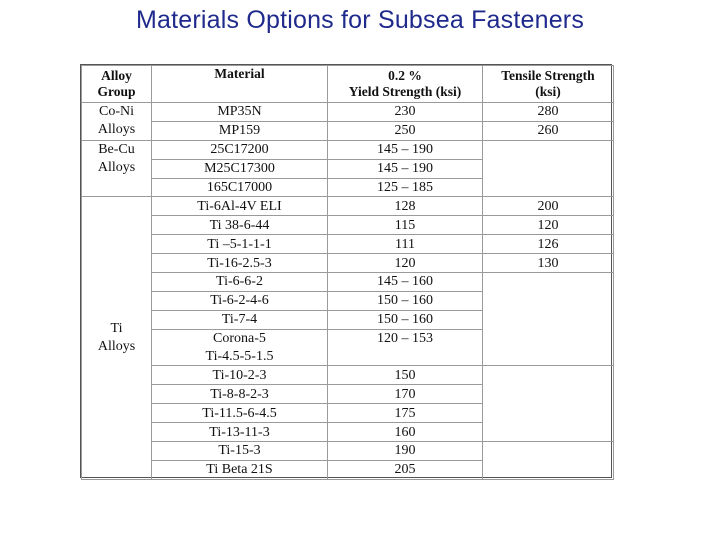 The width and height of the screenshot is (720, 540). I want to click on table-row: Be-Cu Alloys 25C17200 145 – 190, so click(347, 168).